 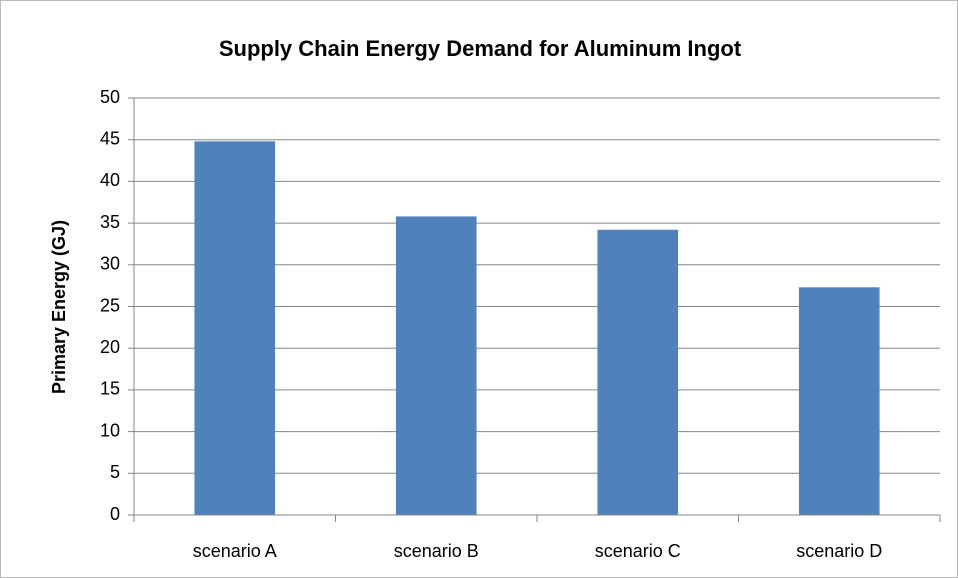 I want to click on y-tick-label: 35, so click(x=110, y=222).